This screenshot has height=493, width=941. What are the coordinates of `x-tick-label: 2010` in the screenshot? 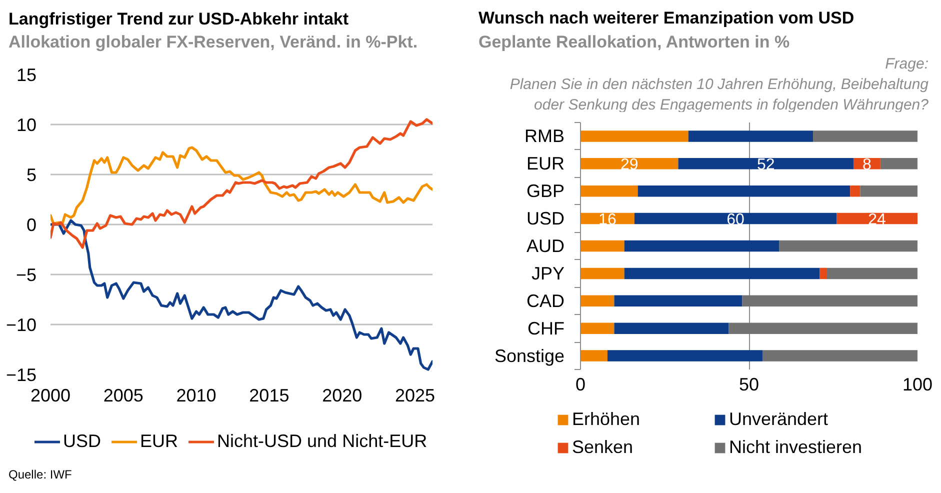 It's located at (196, 396).